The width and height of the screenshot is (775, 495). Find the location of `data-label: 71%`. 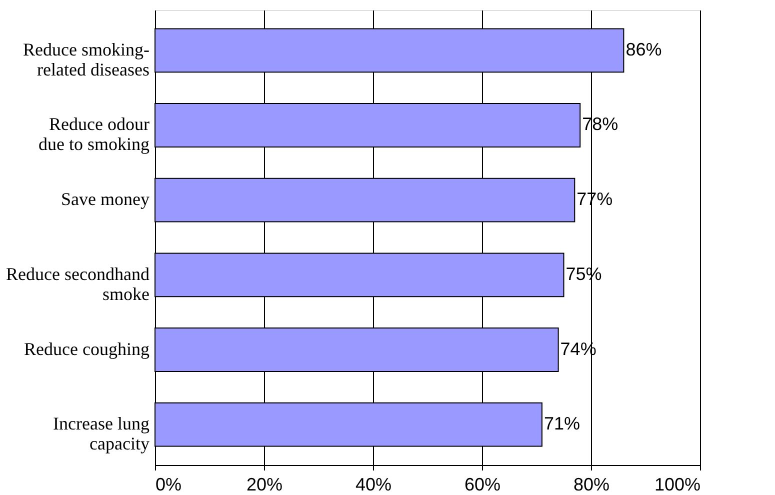

data-label: 71% is located at coordinates (562, 424).